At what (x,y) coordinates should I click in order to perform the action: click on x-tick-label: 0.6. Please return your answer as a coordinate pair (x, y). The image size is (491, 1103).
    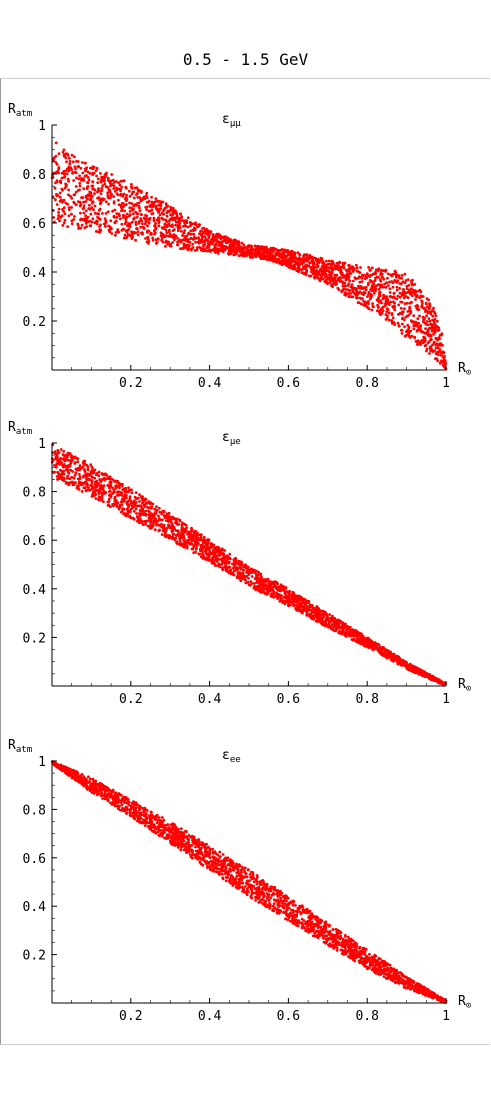
    Looking at the image, I should click on (288, 699).